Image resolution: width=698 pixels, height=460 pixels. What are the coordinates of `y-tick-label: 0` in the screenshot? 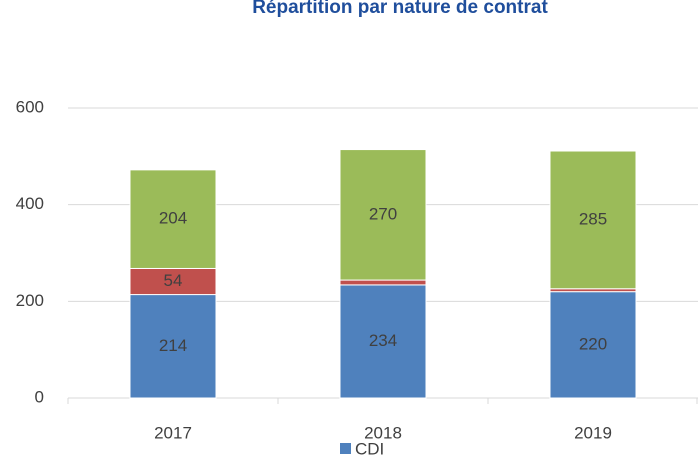 It's located at (39, 396).